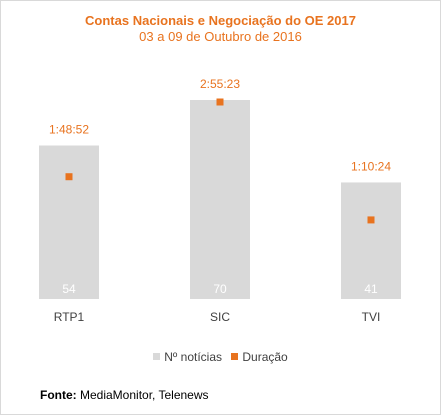 The height and width of the screenshot is (415, 441). What do you see at coordinates (193, 357) in the screenshot?
I see `legend-label-count: Nº notícias` at bounding box center [193, 357].